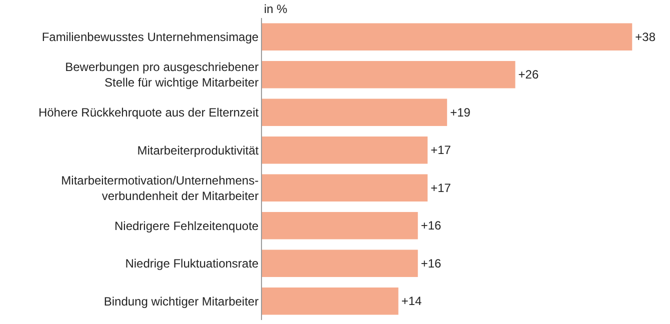  Describe the element at coordinates (192, 263) in the screenshot. I see `y-tick-label: Niedrige Fluktuationsrate` at that location.